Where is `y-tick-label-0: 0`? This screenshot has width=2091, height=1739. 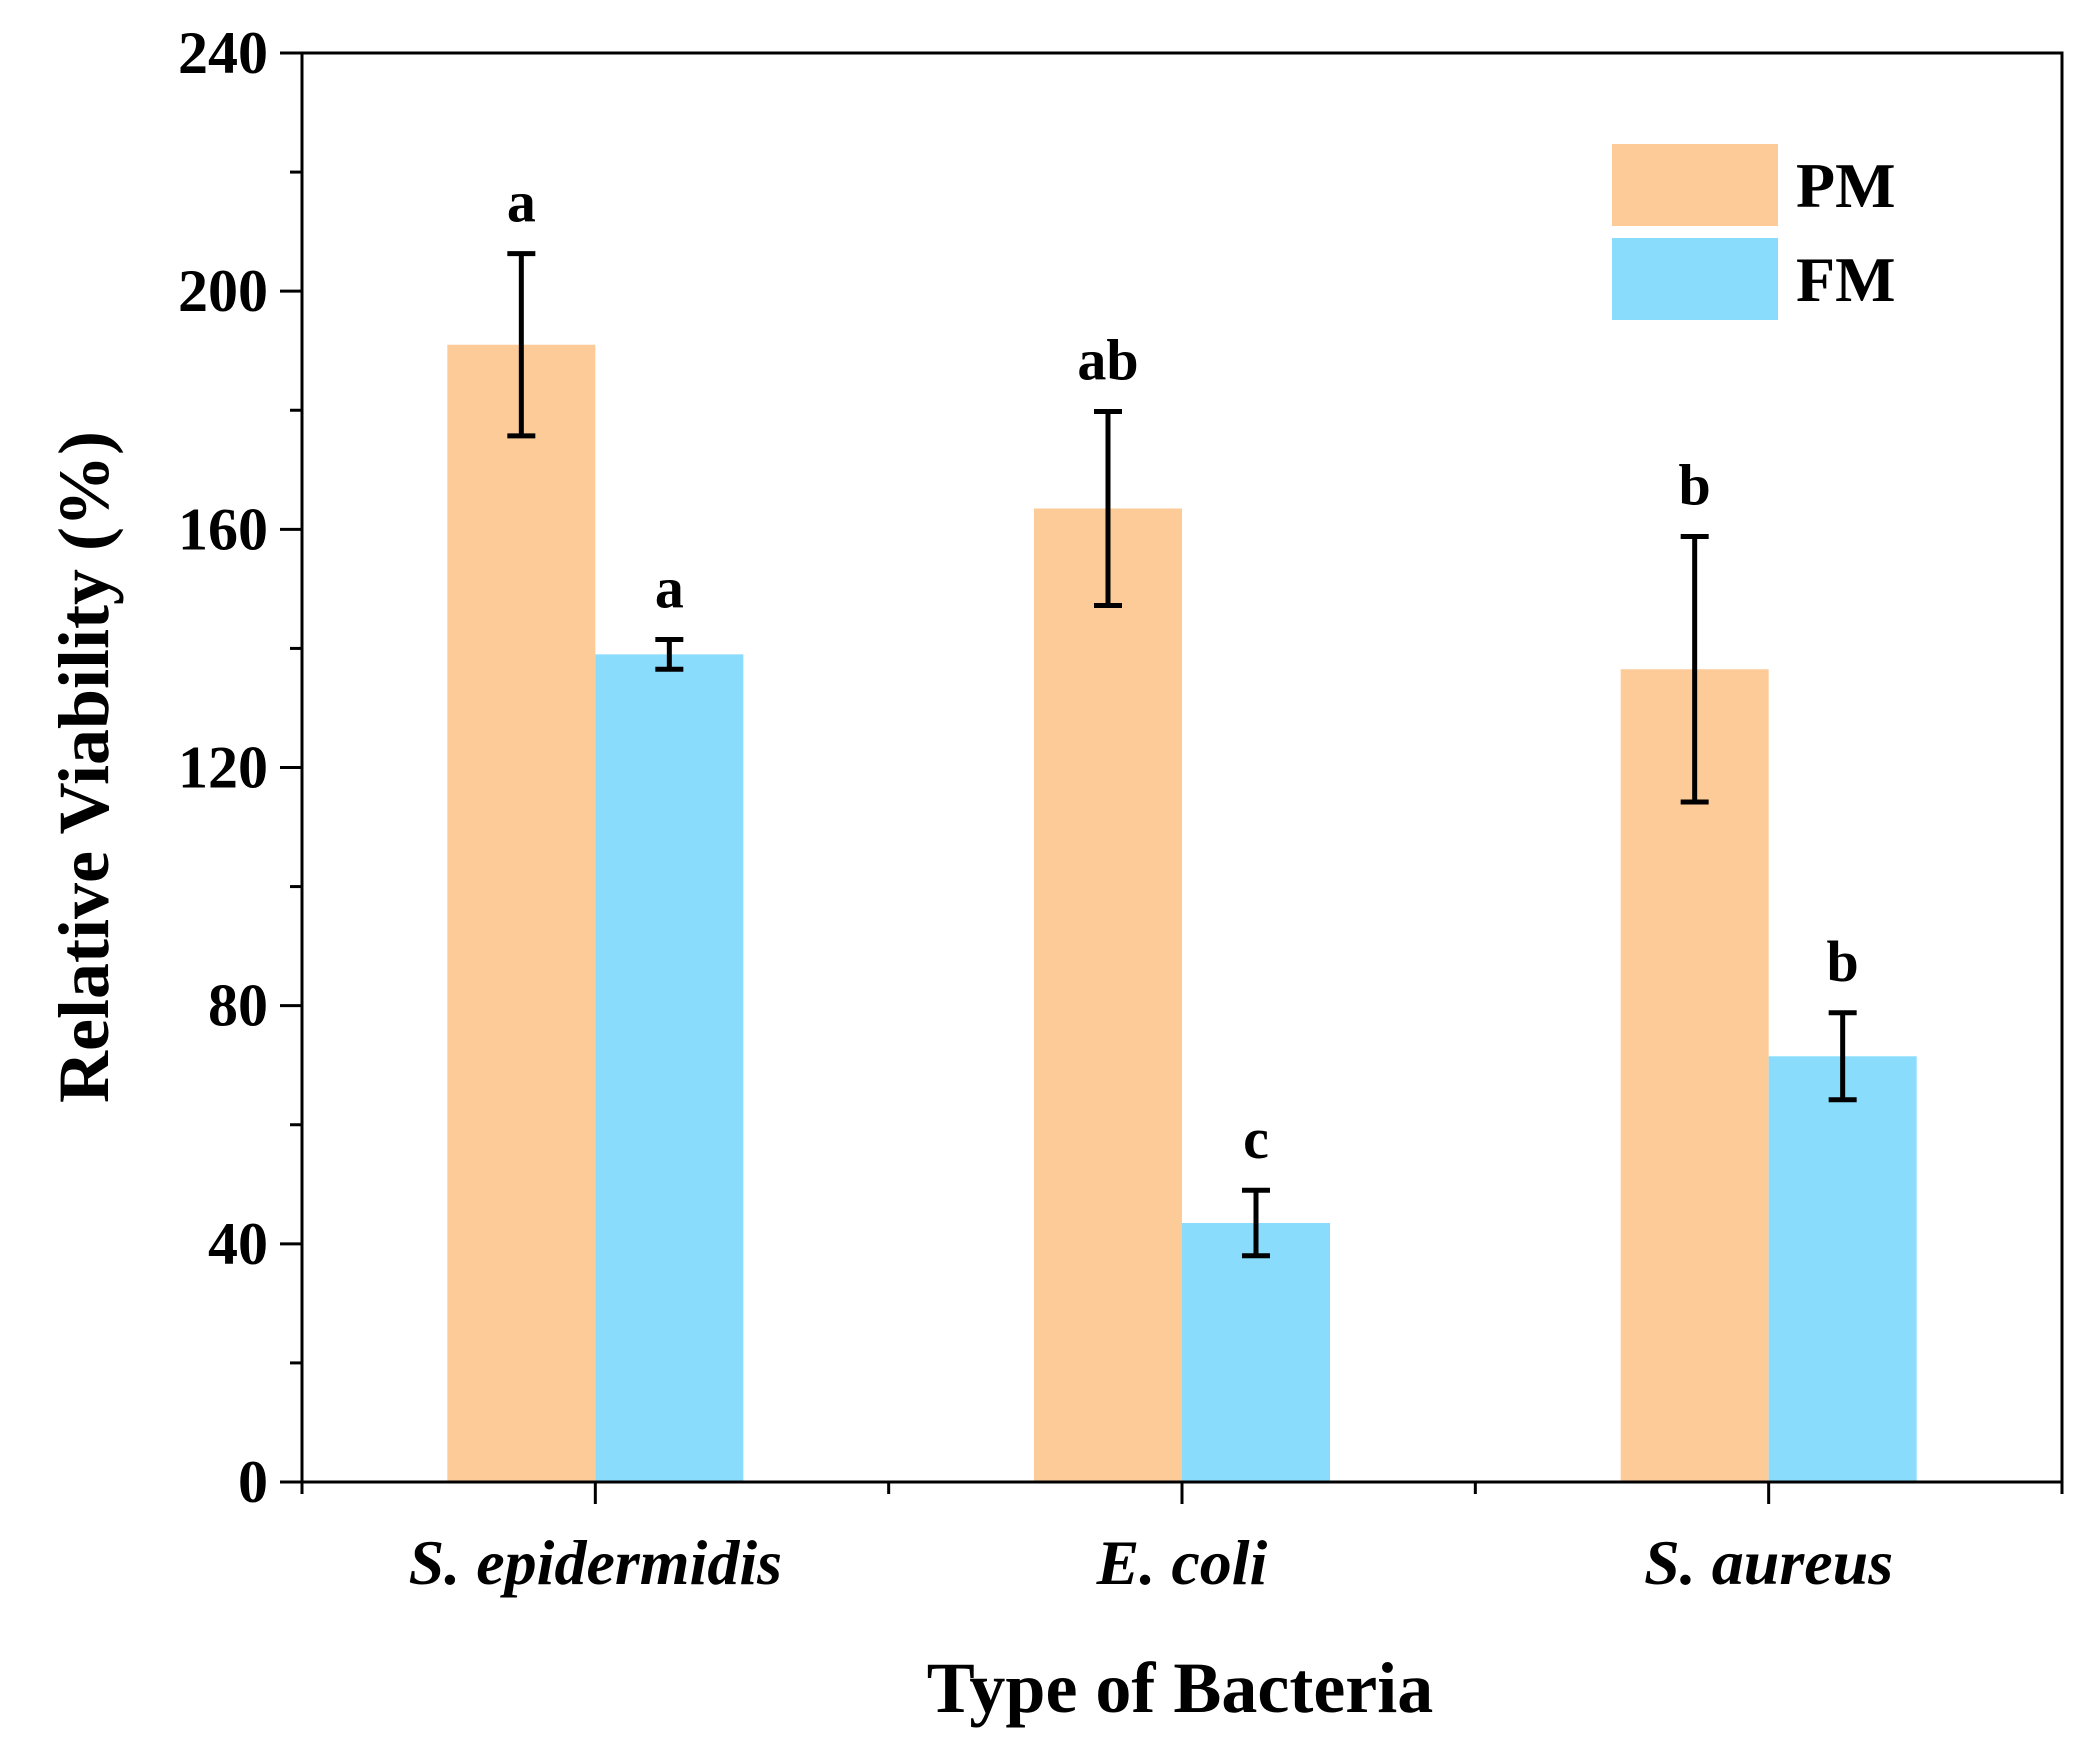 y-tick-label-0: 0 is located at coordinates (253, 1482).